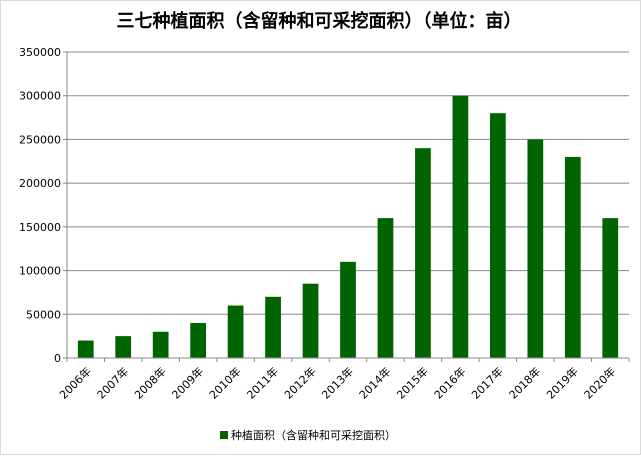  I want to click on x-tick-label: 2013年, so click(337, 382).